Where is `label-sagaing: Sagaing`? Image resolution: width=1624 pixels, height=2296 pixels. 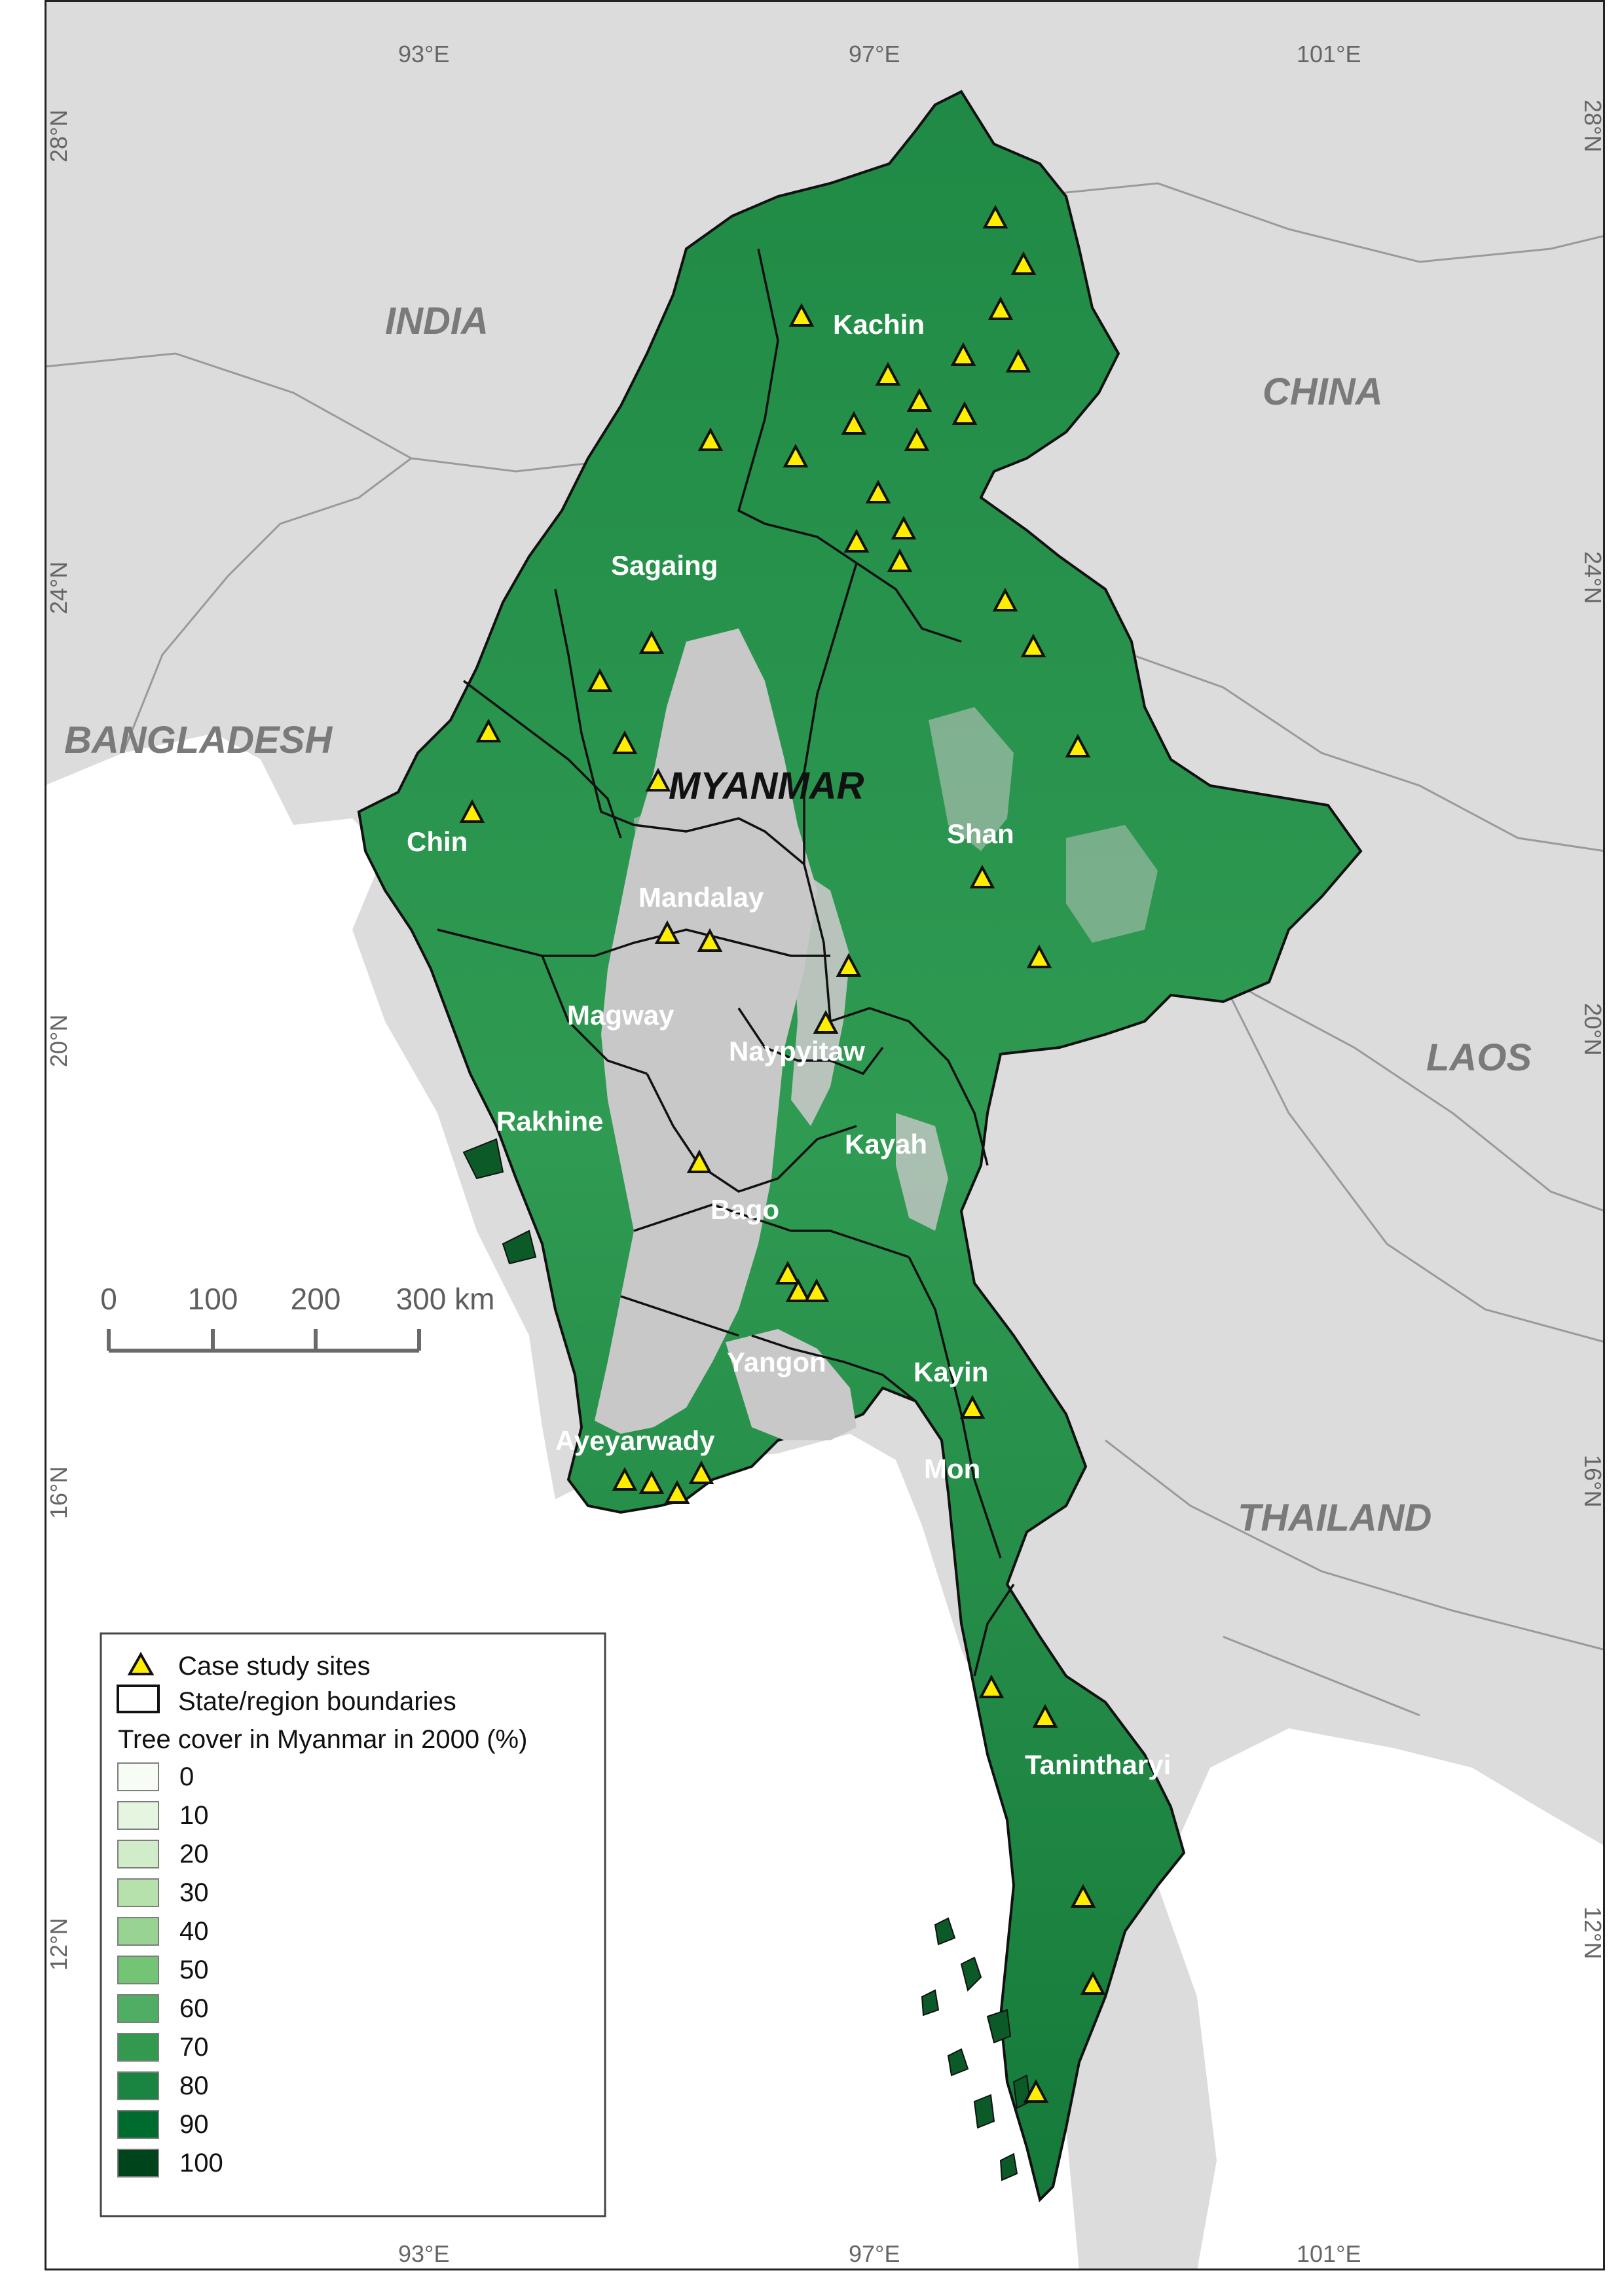
label-sagaing: Sagaing is located at coordinates (664, 565).